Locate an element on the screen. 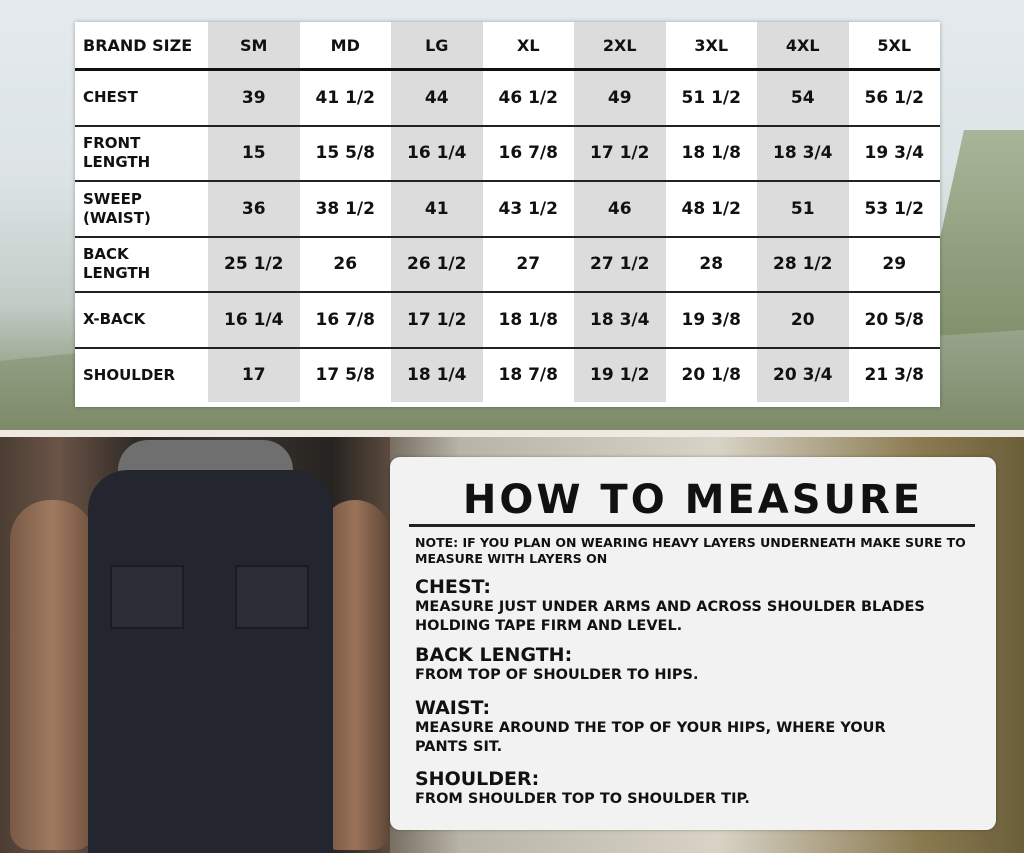 Image resolution: width=1024 pixels, height=853 pixels. table-row: CHEST 39 41 1/2 44 46 1/2 49 51 1/2 54 56 1/2 is located at coordinates (507, 99).